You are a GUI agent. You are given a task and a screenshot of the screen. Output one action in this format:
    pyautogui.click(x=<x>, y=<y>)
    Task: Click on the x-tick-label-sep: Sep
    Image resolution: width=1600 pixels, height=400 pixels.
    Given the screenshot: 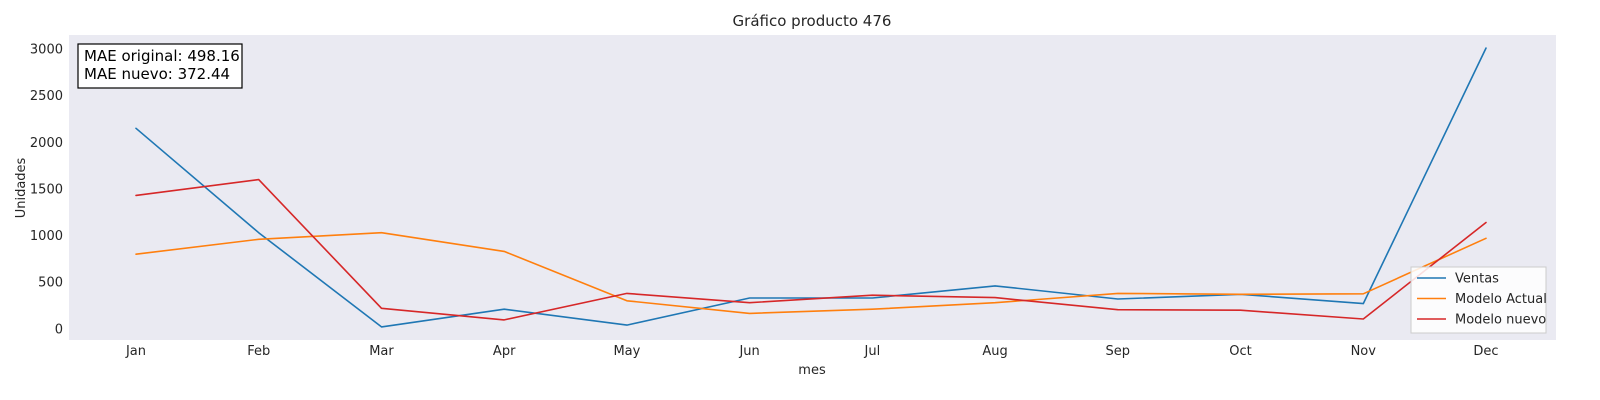 What is the action you would take?
    pyautogui.click(x=1118, y=351)
    